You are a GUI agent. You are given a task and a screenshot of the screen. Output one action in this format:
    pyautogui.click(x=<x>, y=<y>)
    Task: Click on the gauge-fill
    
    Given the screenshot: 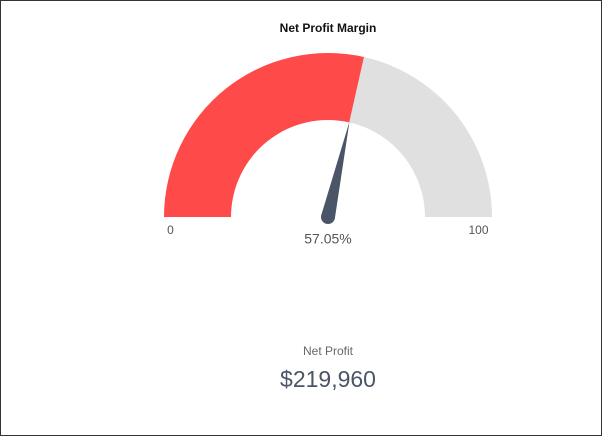 What is the action you would take?
    pyautogui.click(x=264, y=135)
    